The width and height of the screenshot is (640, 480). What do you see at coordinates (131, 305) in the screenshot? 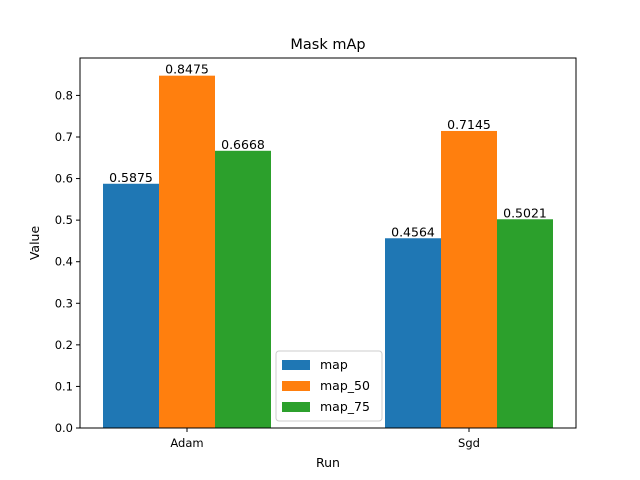
I see `bar-map-adam` at bounding box center [131, 305].